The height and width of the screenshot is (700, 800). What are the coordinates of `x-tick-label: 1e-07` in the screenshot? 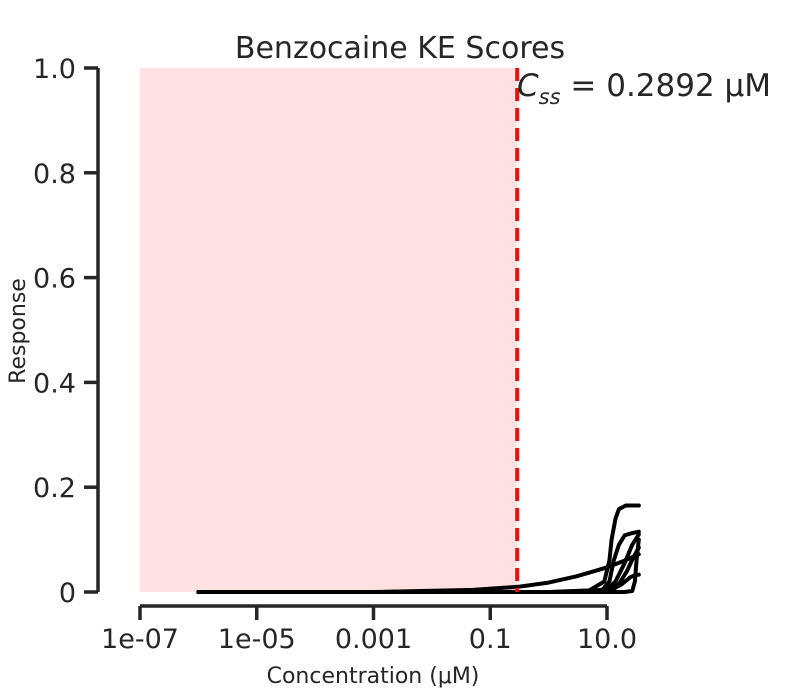 It's located at (140, 639).